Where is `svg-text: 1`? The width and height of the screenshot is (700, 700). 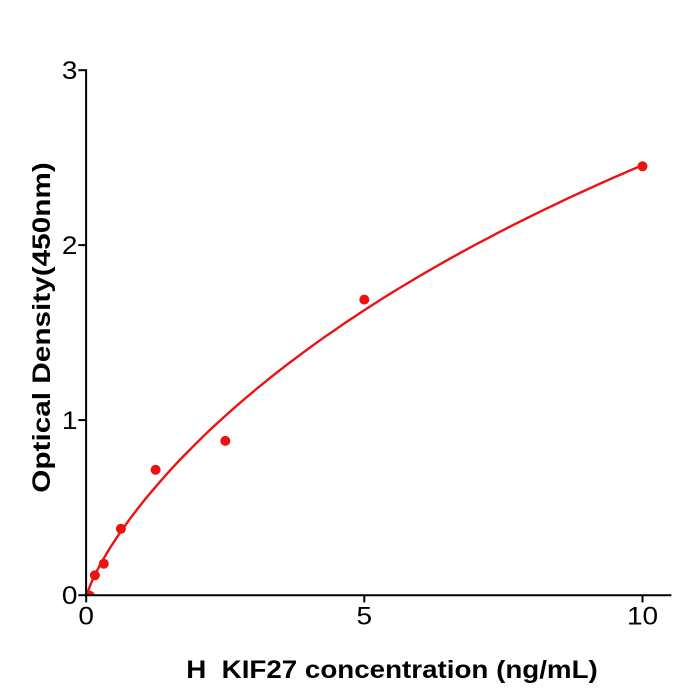 svg-text: 1 is located at coordinates (70, 420).